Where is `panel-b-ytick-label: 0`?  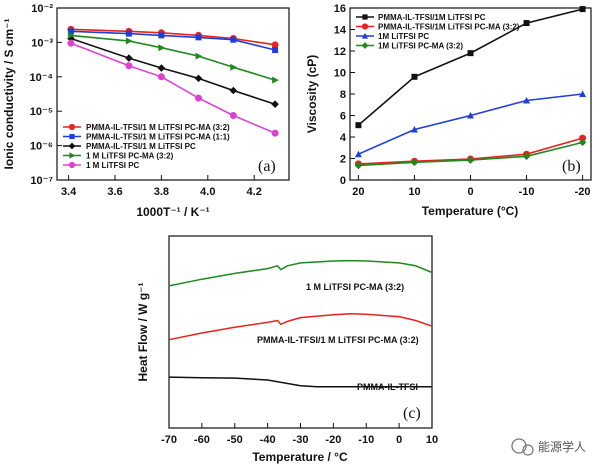 panel-b-ytick-label: 0 is located at coordinates (343, 181).